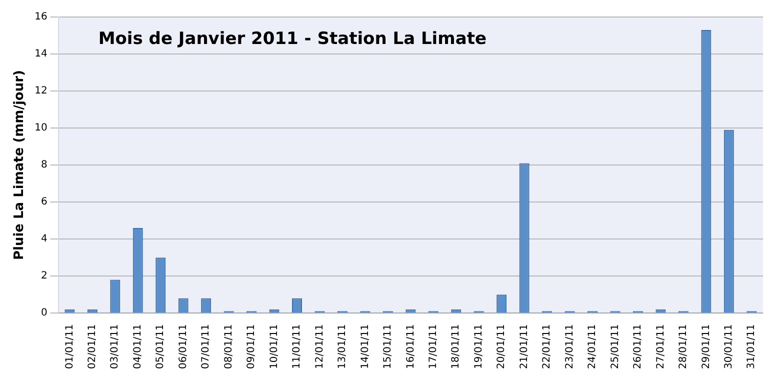  I want to click on x-tick-label: 08/01/11, so click(228, 347).